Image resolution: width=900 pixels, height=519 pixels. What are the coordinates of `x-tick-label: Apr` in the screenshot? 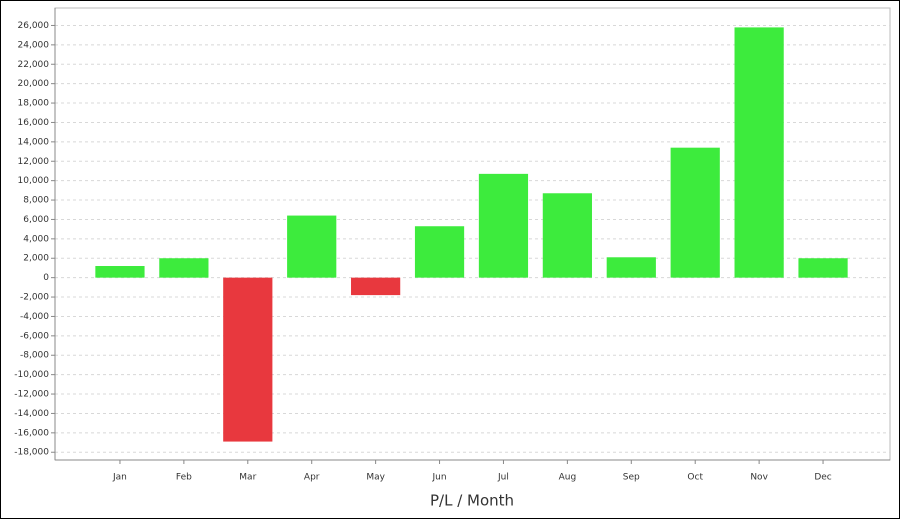 It's located at (312, 478).